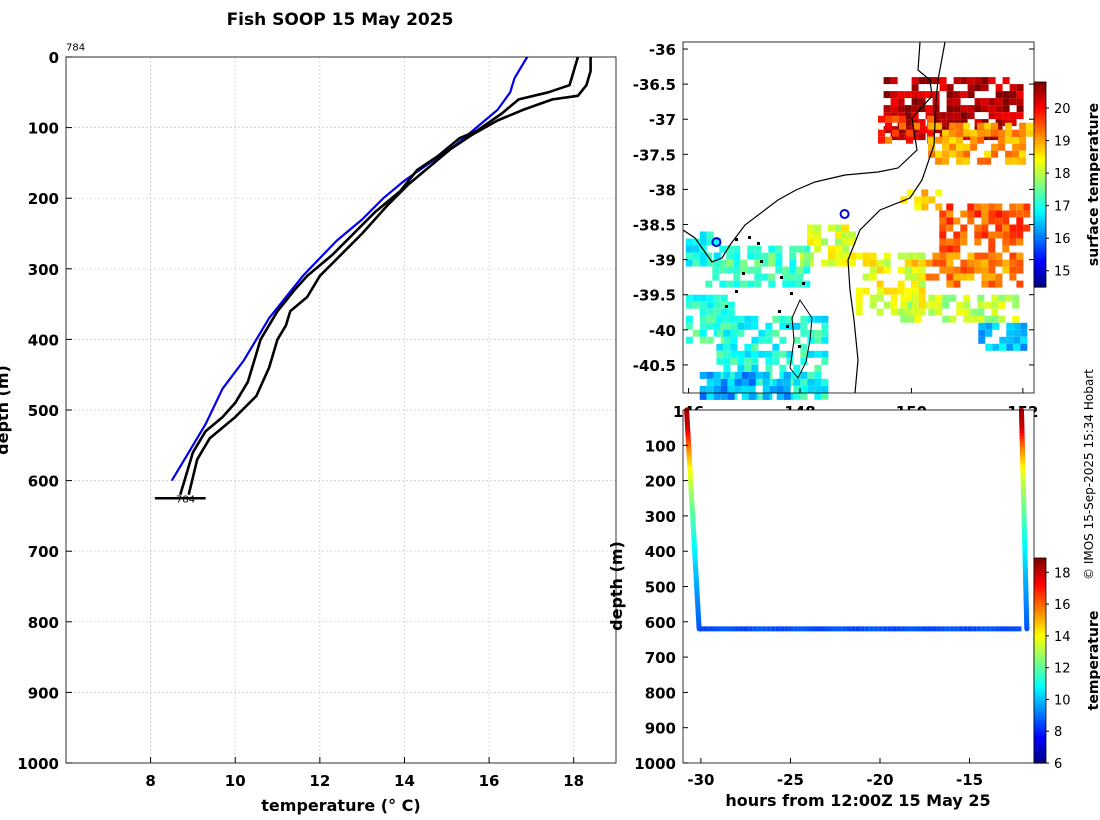  Describe the element at coordinates (43, 552) in the screenshot. I see `profile-y-tick-label: 700` at that location.